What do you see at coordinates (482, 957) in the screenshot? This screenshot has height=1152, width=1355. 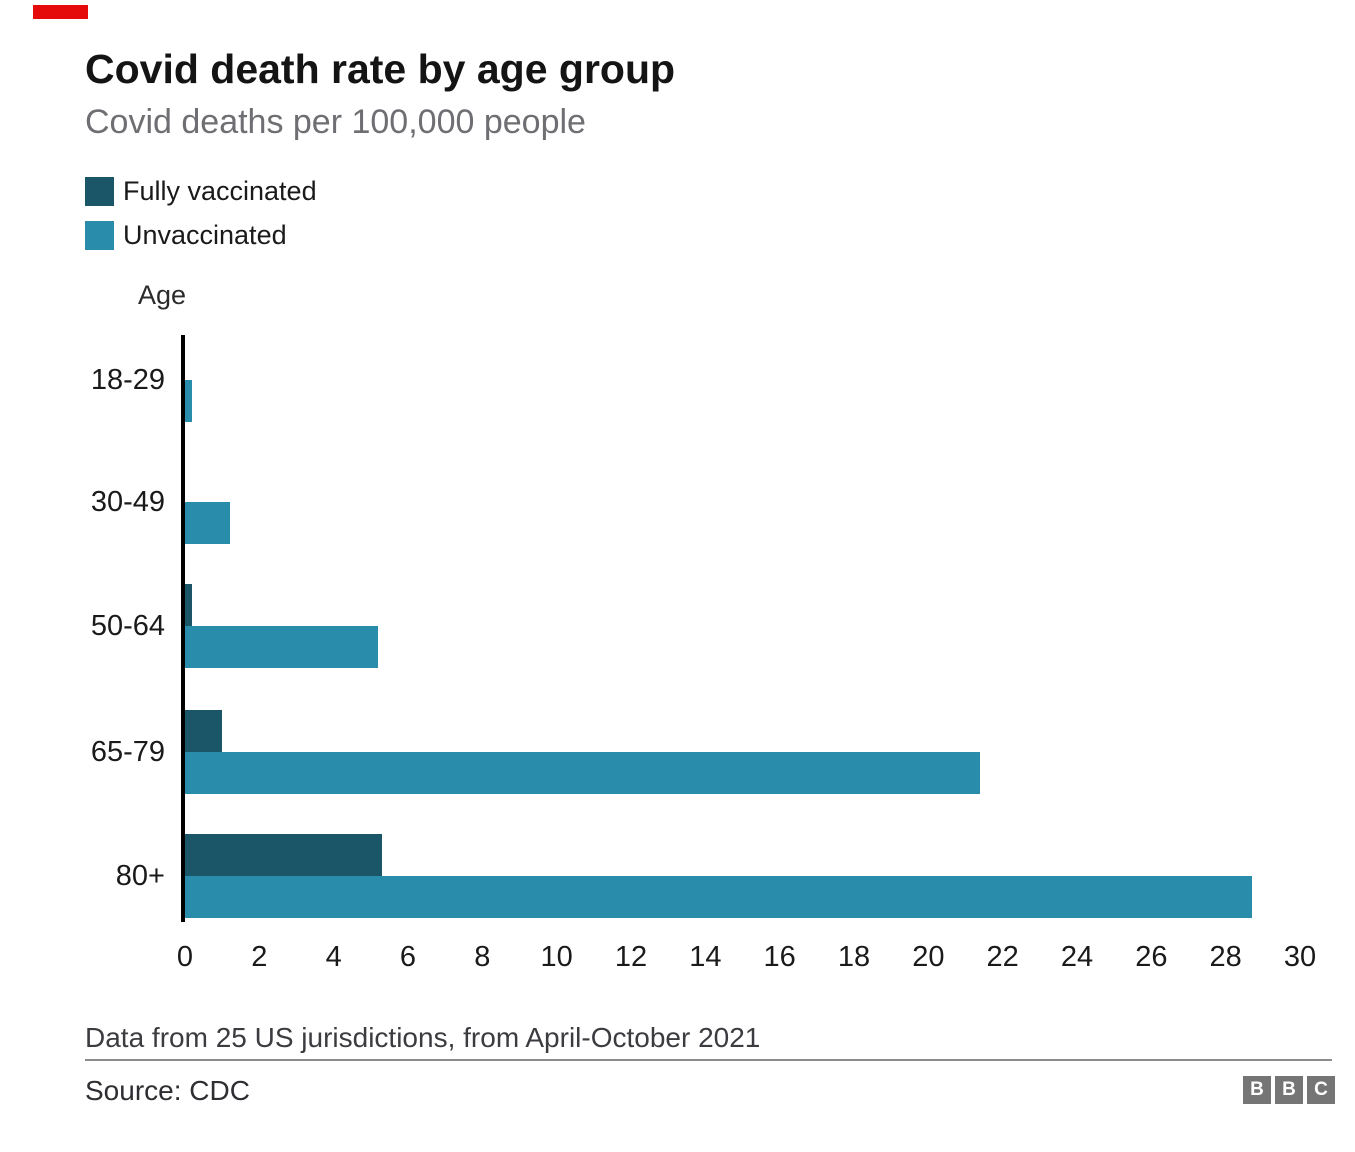 I see `x-tick-label-8: 8` at bounding box center [482, 957].